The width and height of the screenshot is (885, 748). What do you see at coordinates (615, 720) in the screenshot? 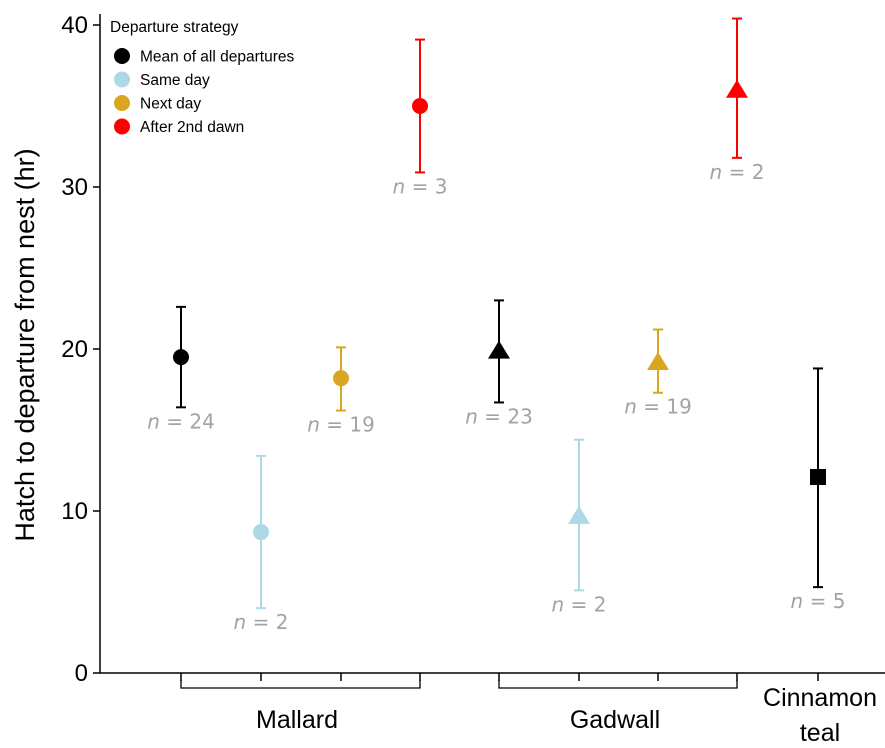
I see `x-group-label: Gadwall` at bounding box center [615, 720].